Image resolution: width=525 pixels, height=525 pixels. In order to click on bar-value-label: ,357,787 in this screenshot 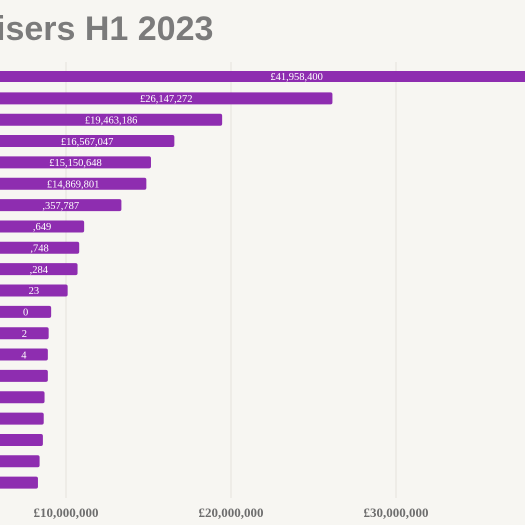, I will do `click(60, 206)`.